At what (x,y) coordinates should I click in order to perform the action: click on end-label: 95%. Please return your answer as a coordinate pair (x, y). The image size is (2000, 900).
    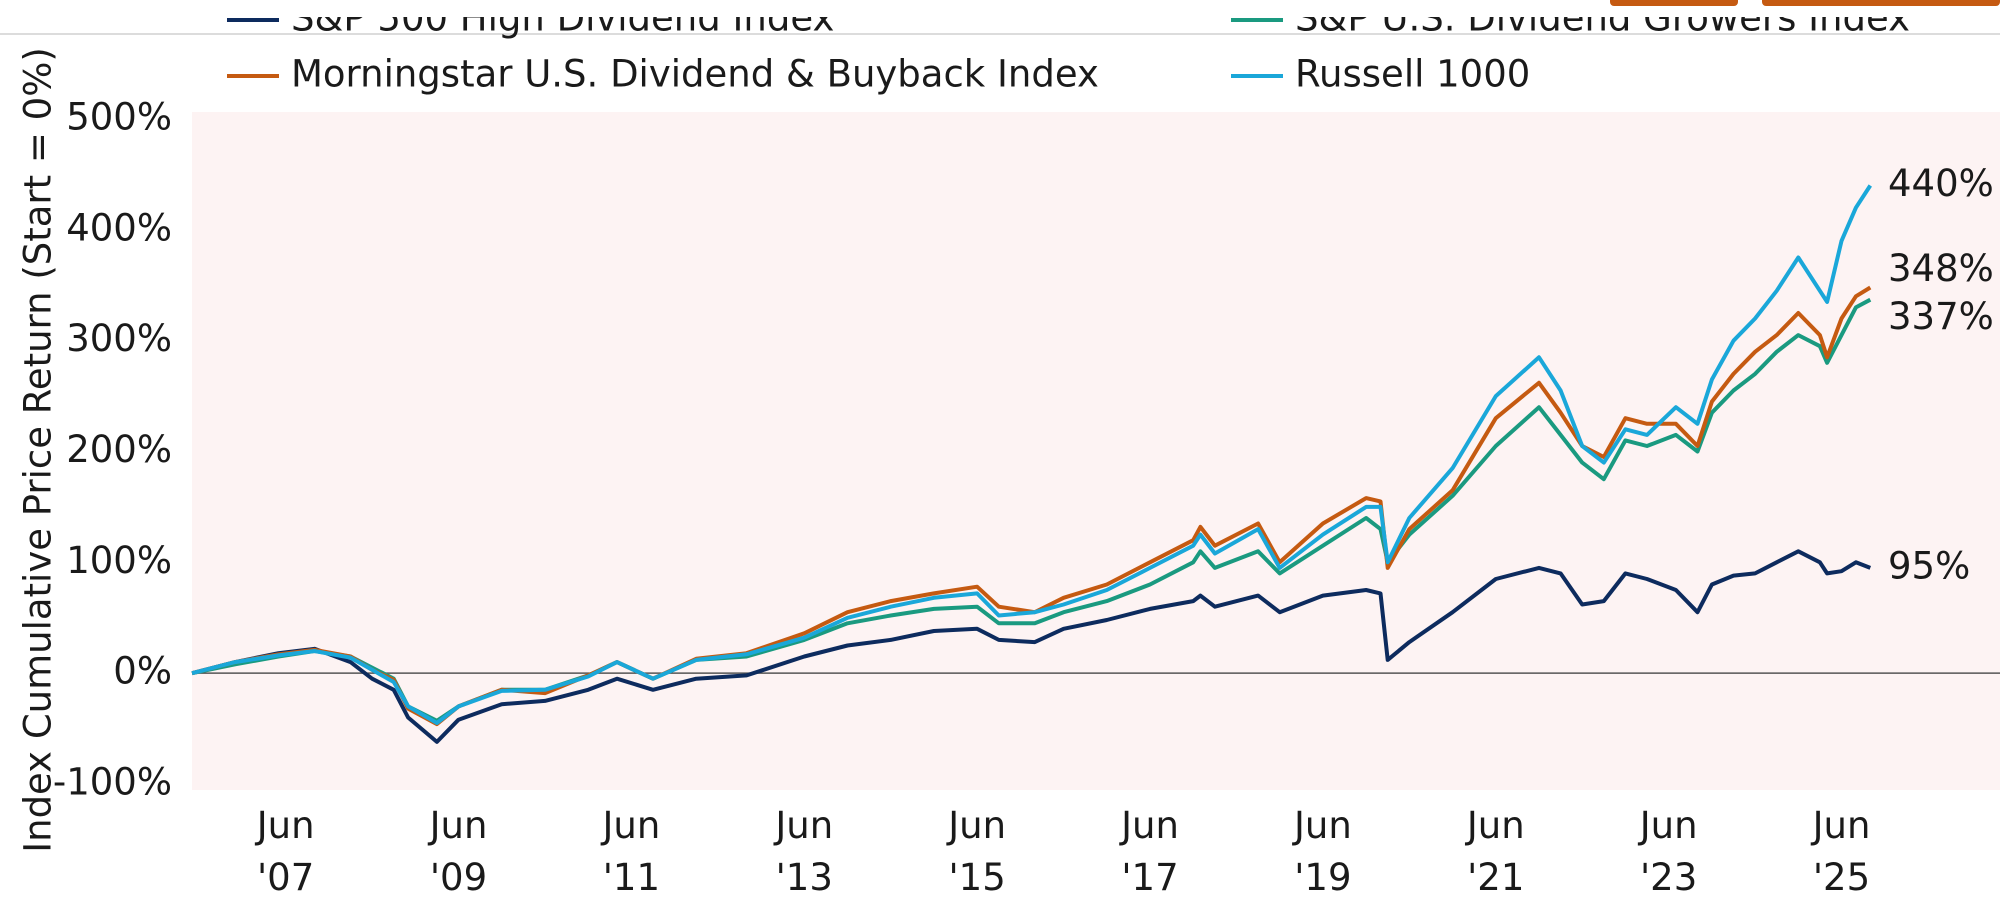
    Looking at the image, I should click on (1929, 565).